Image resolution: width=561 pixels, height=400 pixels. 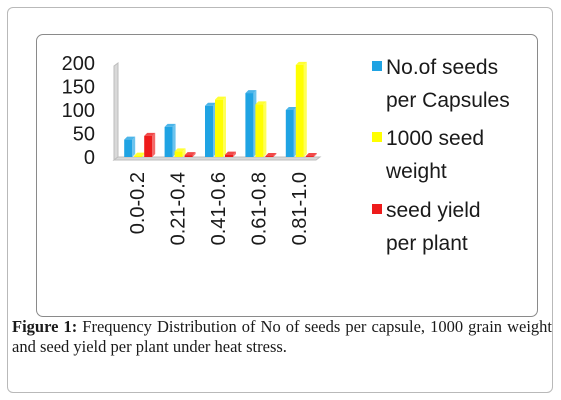 I want to click on y-tick-label: 0, so click(x=89, y=158).